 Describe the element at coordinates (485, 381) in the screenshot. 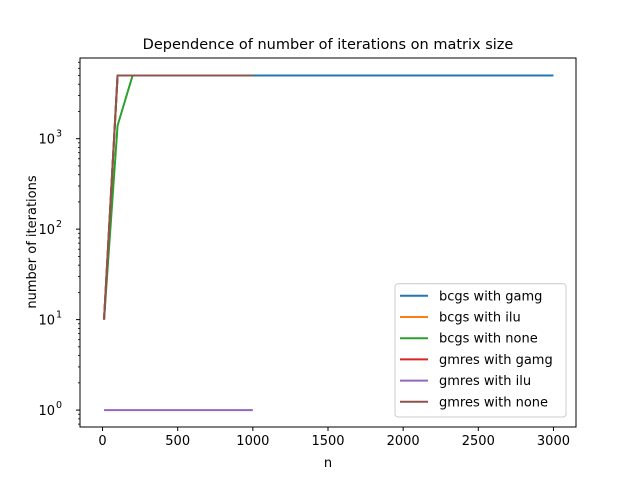

I see `legend-label-4: gmres with ilu` at that location.